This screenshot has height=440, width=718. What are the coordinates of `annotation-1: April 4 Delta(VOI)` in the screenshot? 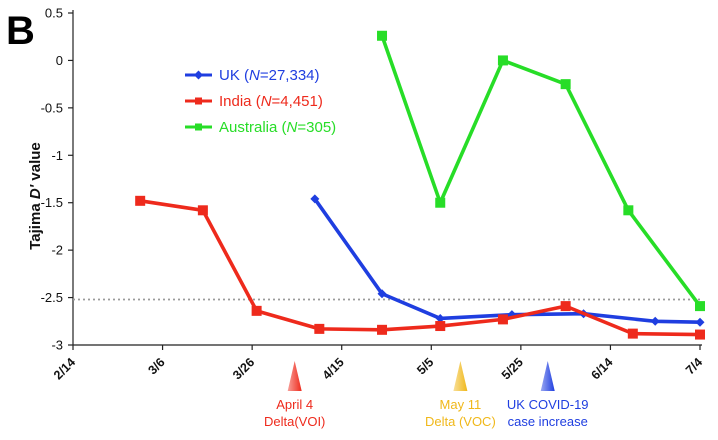 It's located at (294, 395).